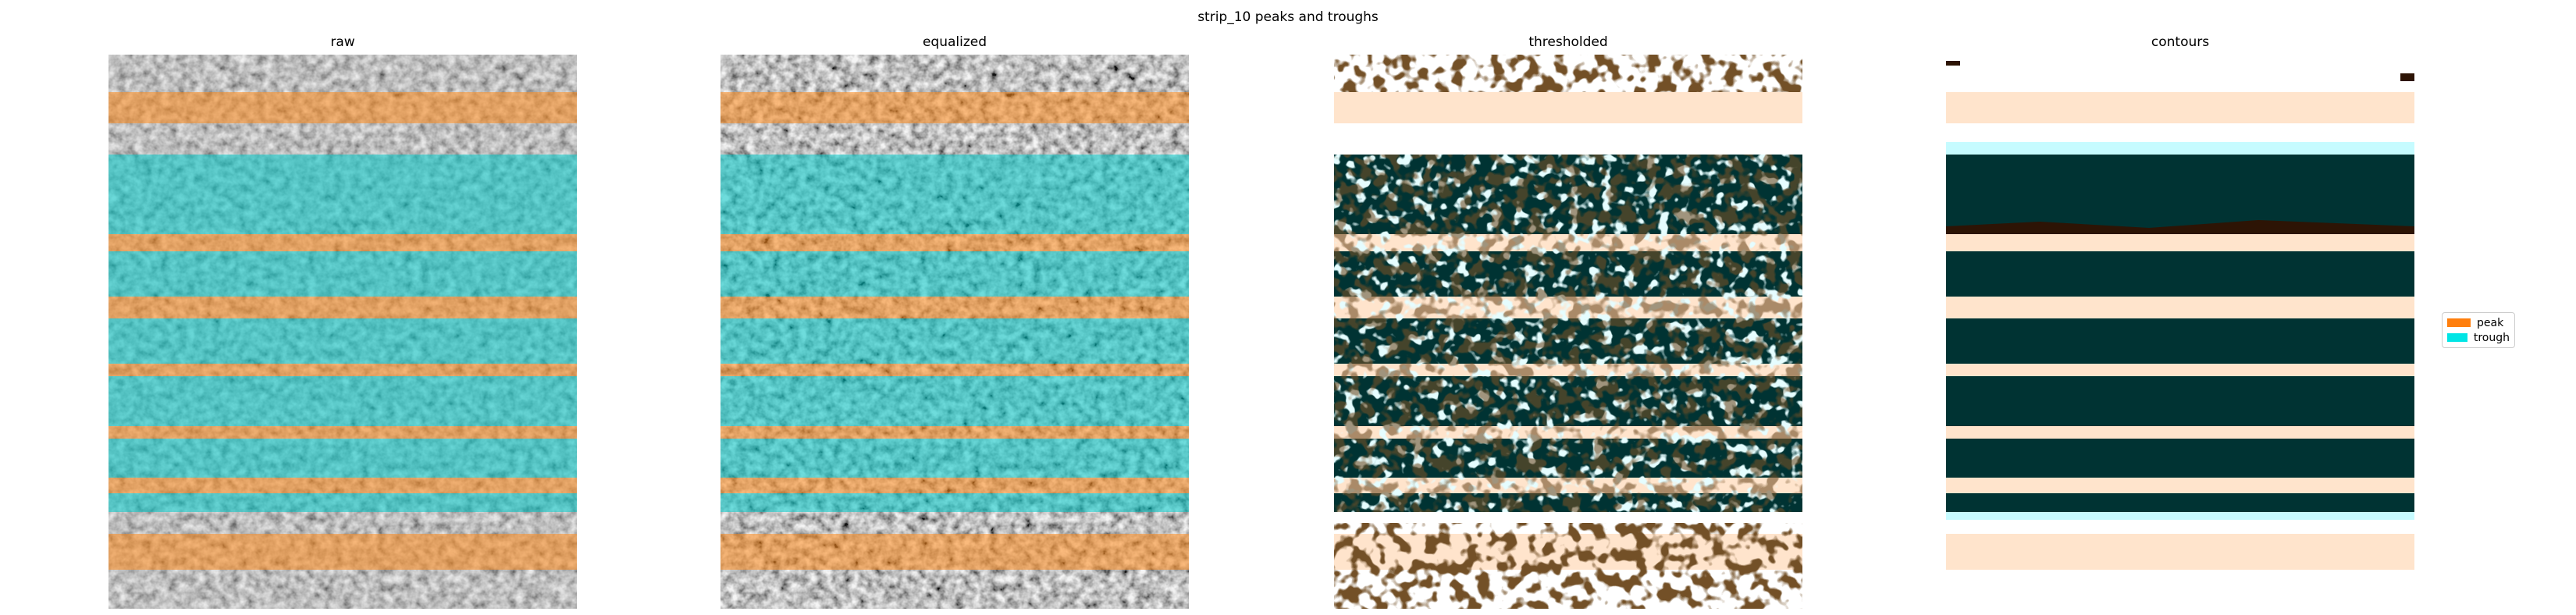  I want to click on legend-item-trough: trough, so click(2478, 337).